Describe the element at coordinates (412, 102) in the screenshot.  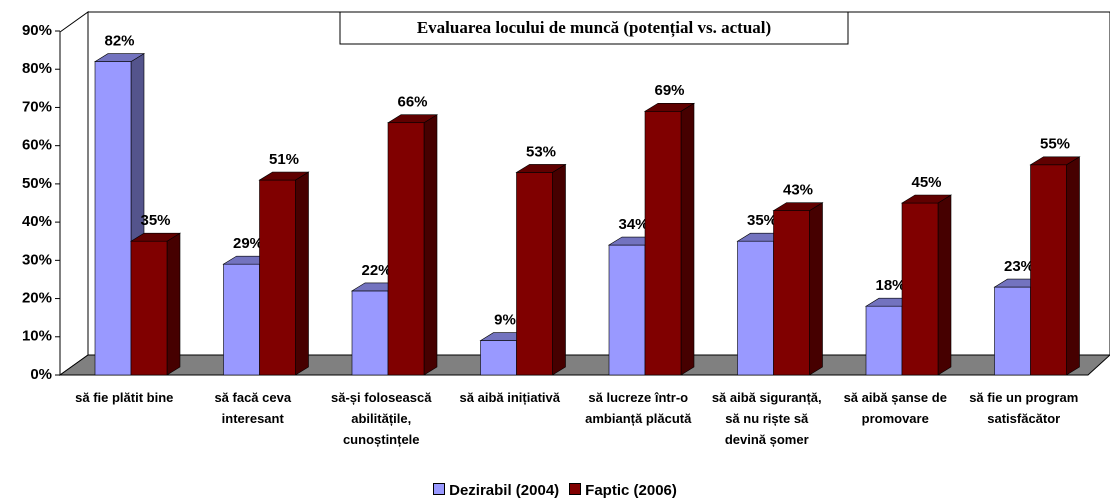
I see `data-label: 66%` at that location.